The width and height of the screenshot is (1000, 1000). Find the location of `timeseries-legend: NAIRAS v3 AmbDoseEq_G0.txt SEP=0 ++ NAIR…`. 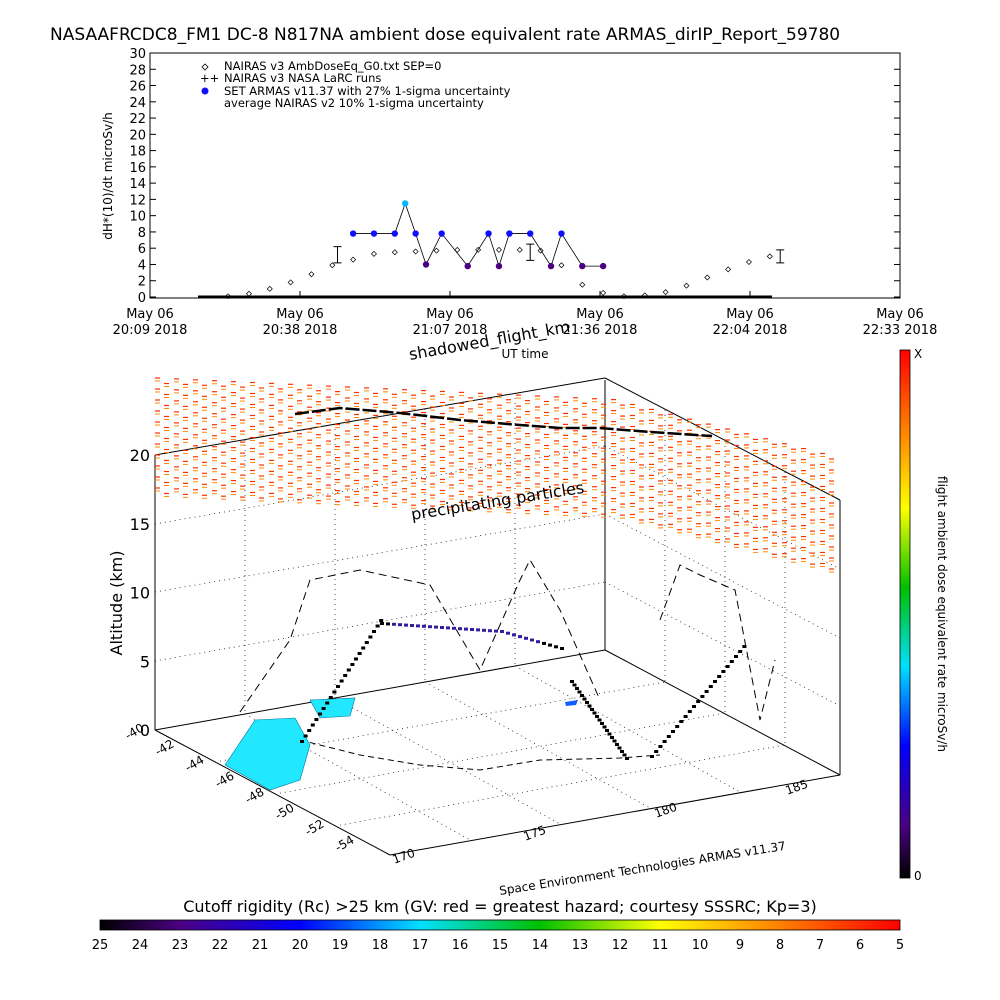

timeseries-legend: NAIRAS v3 AmbDoseEq_G0.txt SEP=0 ++ NAIR… is located at coordinates (355, 84).